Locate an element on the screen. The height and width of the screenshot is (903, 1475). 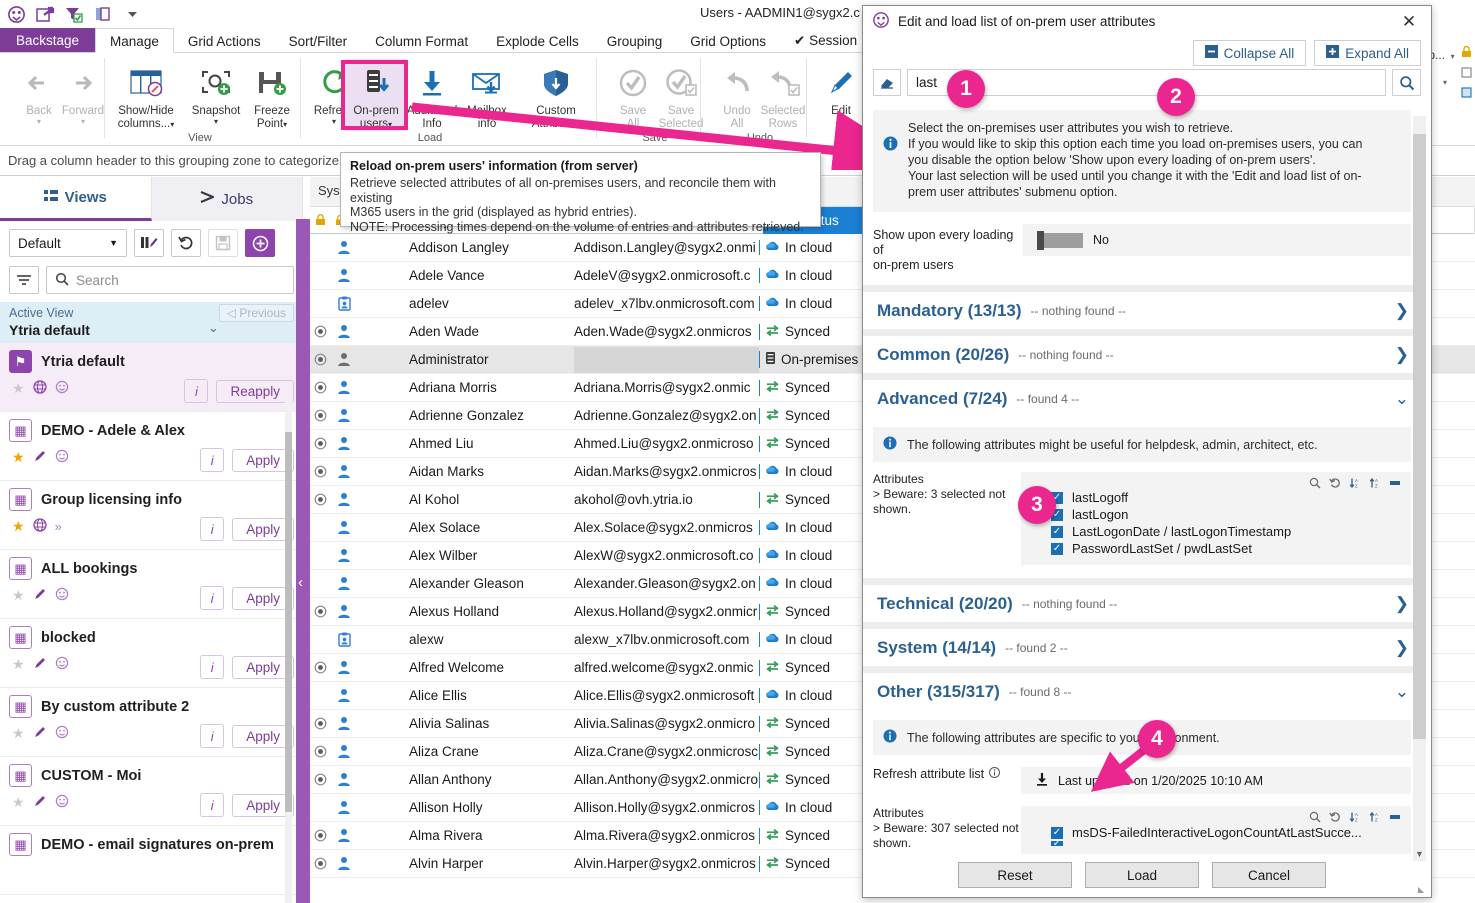
attribute-item: ✓ is located at coordinates (1216, 843).